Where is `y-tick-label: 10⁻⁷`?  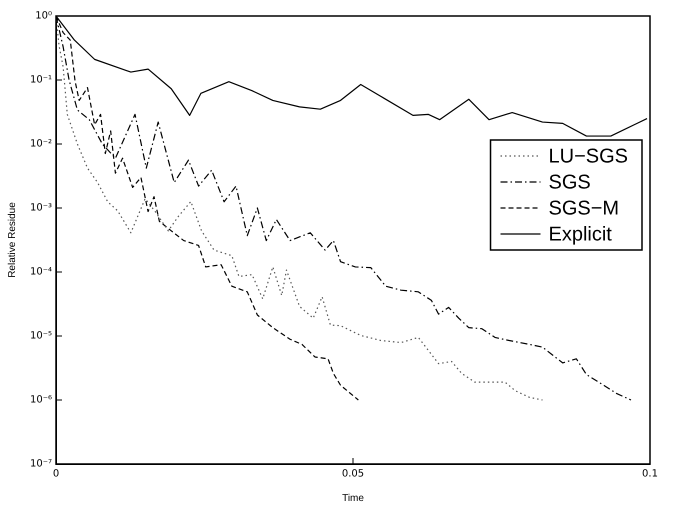
y-tick-label: 10⁻⁷ is located at coordinates (41, 464).